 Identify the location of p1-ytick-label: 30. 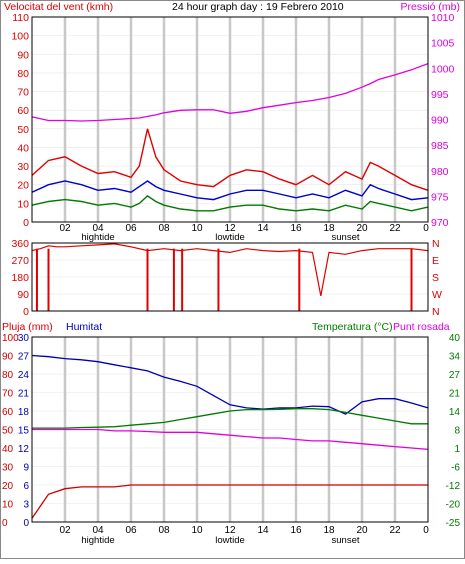
(23, 167).